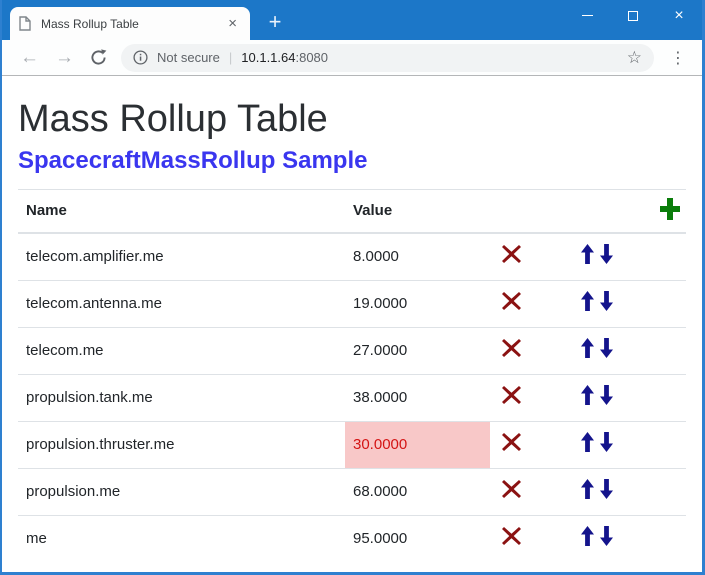 Image resolution: width=705 pixels, height=575 pixels. I want to click on value-cell: 8.0000, so click(376, 256).